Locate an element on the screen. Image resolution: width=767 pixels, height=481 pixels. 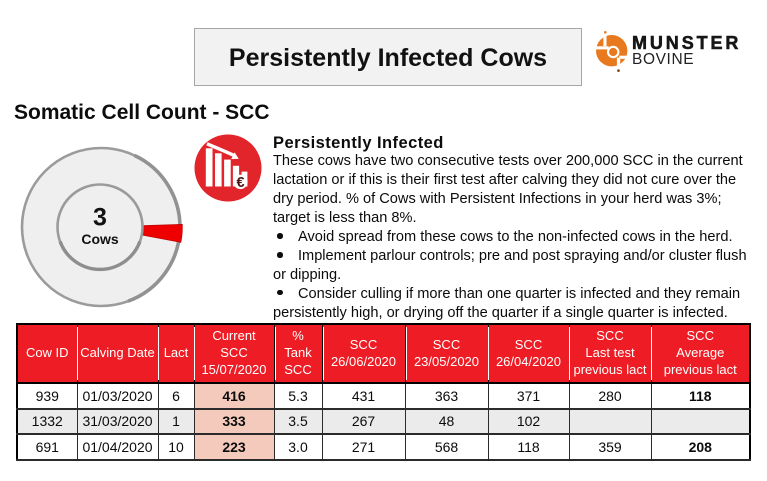
svg-text: Cows is located at coordinates (100, 239).